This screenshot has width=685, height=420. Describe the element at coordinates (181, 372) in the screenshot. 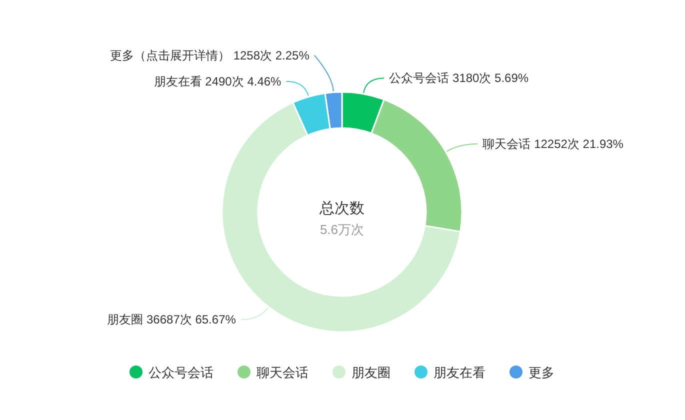

I see `legend-label: 公众号会话` at that location.